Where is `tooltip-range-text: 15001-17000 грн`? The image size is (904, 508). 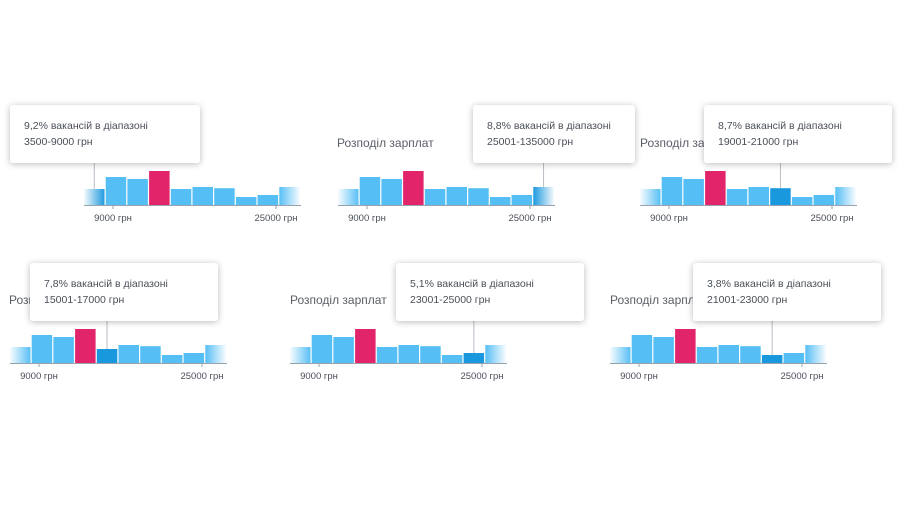
tooltip-range-text: 15001-17000 грн is located at coordinates (84, 300).